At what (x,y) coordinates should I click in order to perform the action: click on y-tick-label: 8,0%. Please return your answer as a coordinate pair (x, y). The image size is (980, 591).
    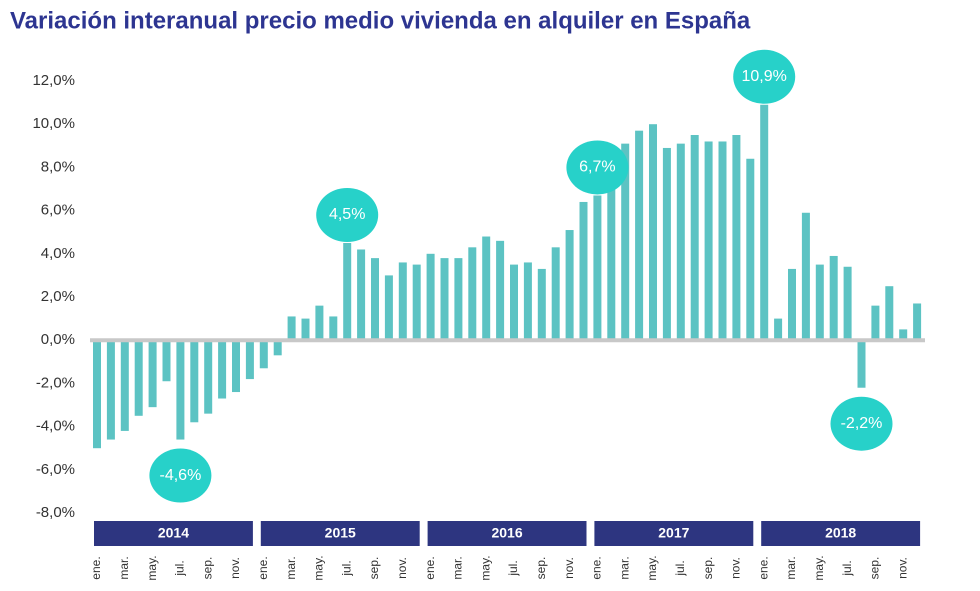
    Looking at the image, I should click on (58, 166).